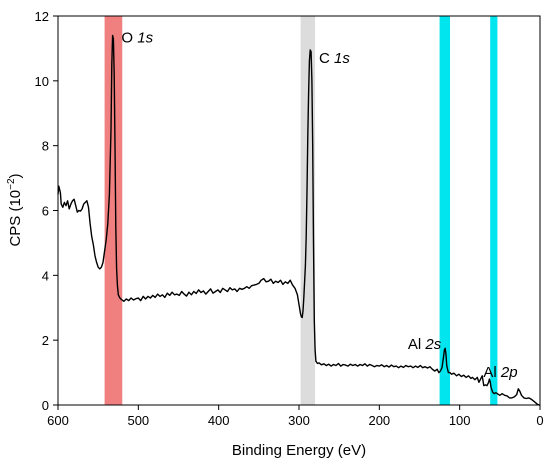  I want to click on x-tick-label: 400, so click(219, 420).